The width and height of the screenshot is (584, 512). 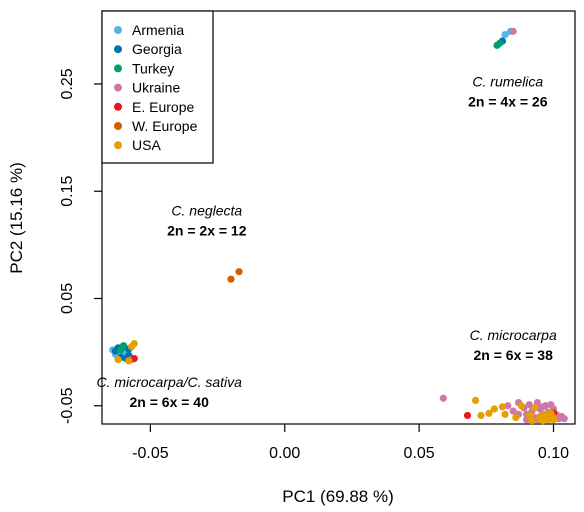 What do you see at coordinates (169, 382) in the screenshot?
I see `annotation-species: C. microcarpa/C. sativa` at bounding box center [169, 382].